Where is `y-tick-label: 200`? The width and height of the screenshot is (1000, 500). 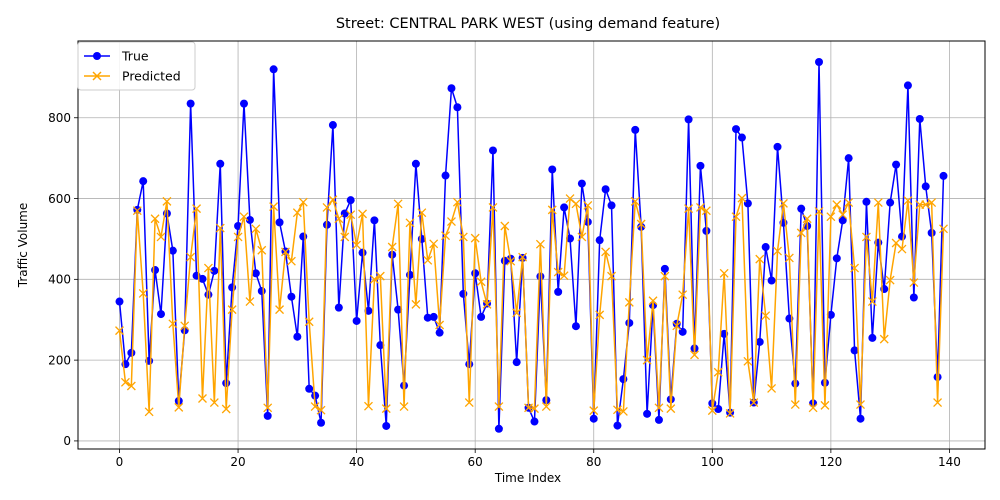 y-tick-label: 200 is located at coordinates (59, 360).